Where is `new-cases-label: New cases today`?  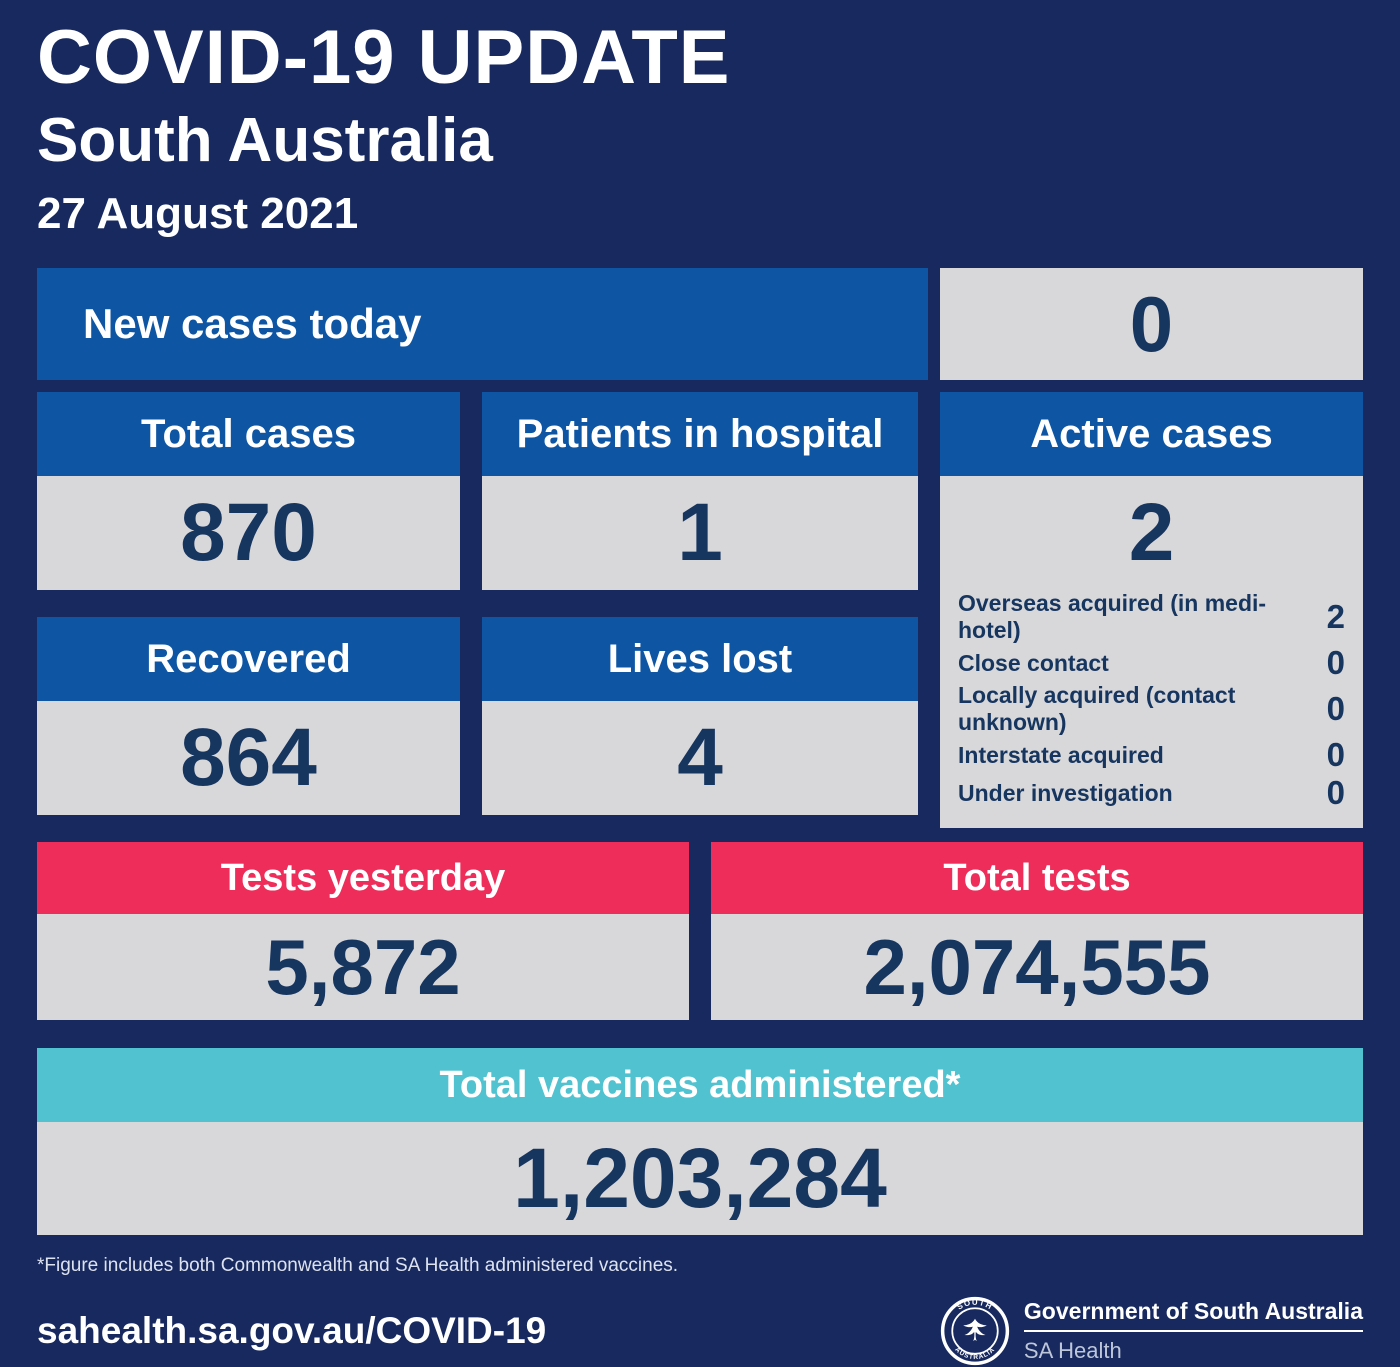 new-cases-label: New cases today is located at coordinates (482, 324).